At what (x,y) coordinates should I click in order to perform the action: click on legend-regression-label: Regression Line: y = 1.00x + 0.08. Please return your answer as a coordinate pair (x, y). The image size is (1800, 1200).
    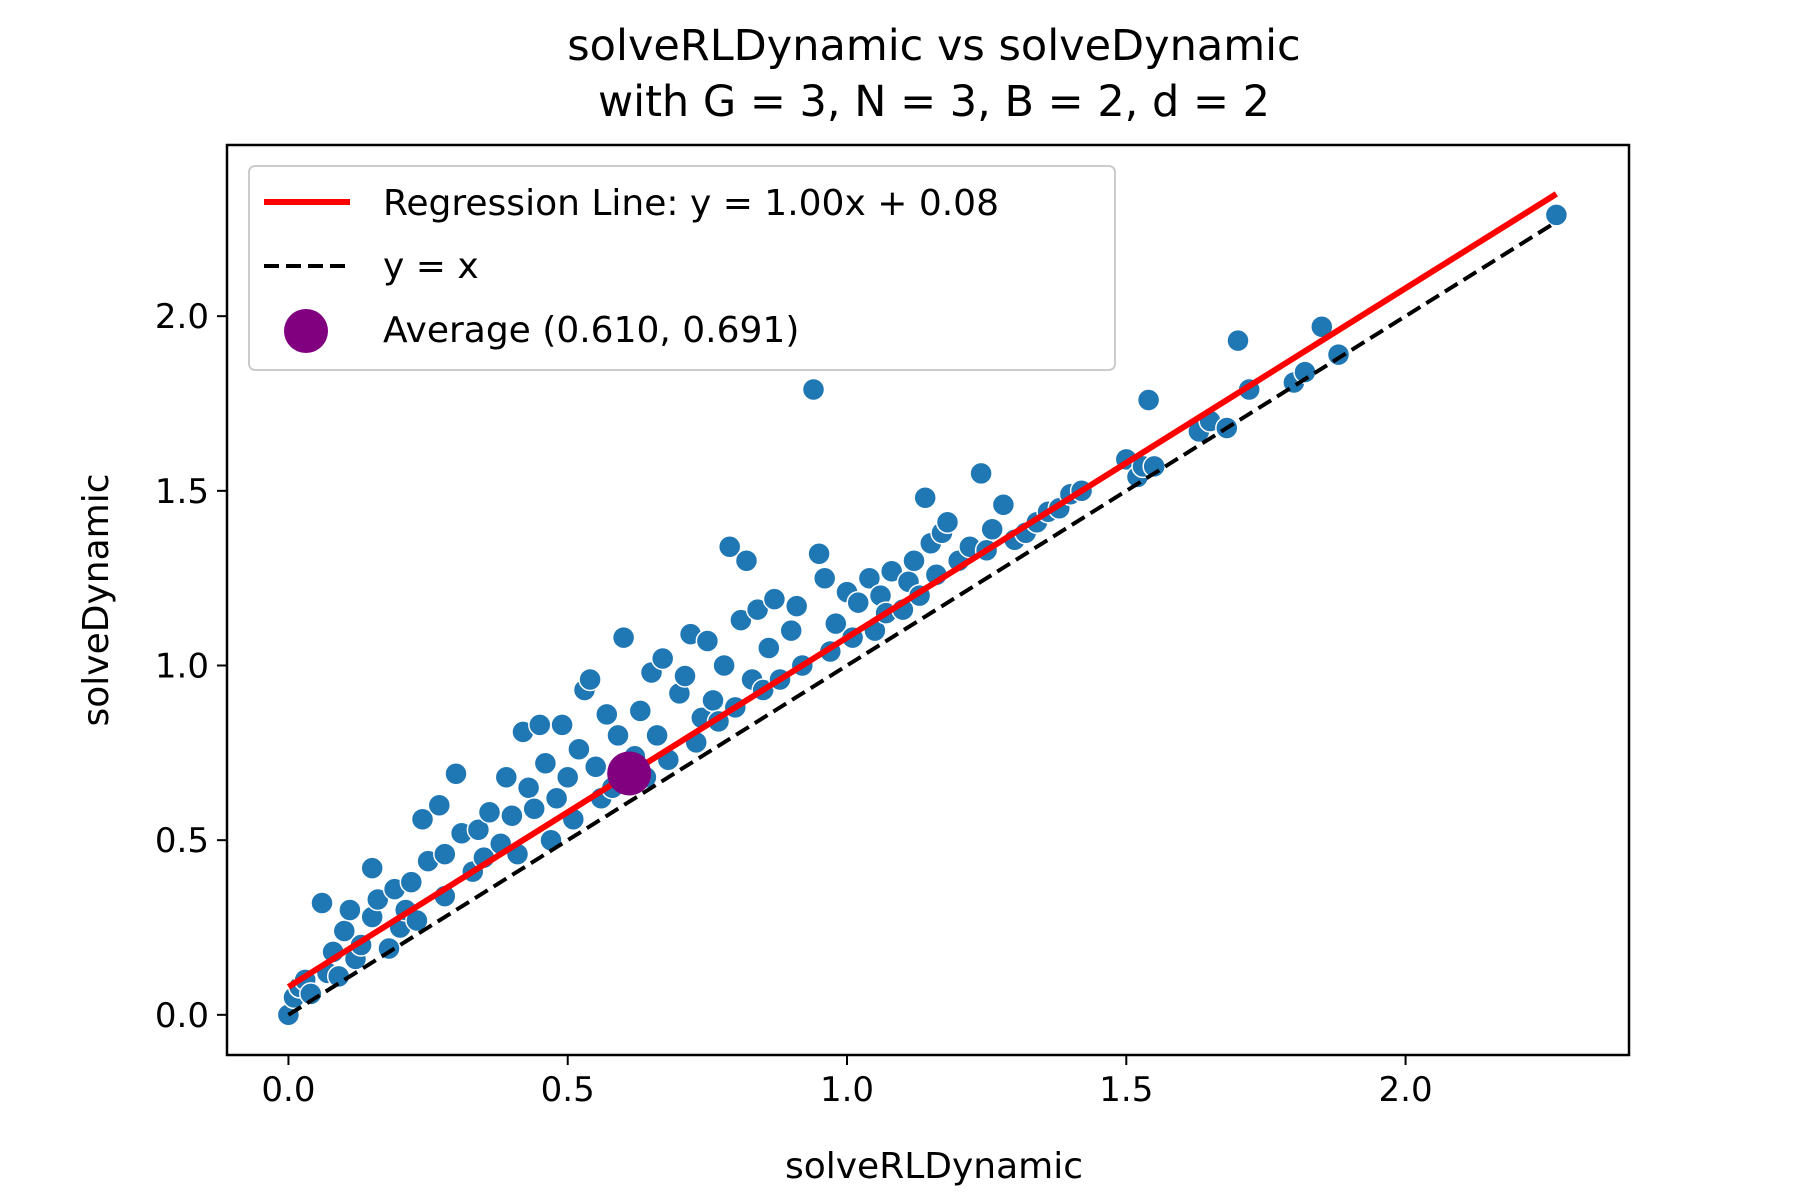
    Looking at the image, I should click on (691, 203).